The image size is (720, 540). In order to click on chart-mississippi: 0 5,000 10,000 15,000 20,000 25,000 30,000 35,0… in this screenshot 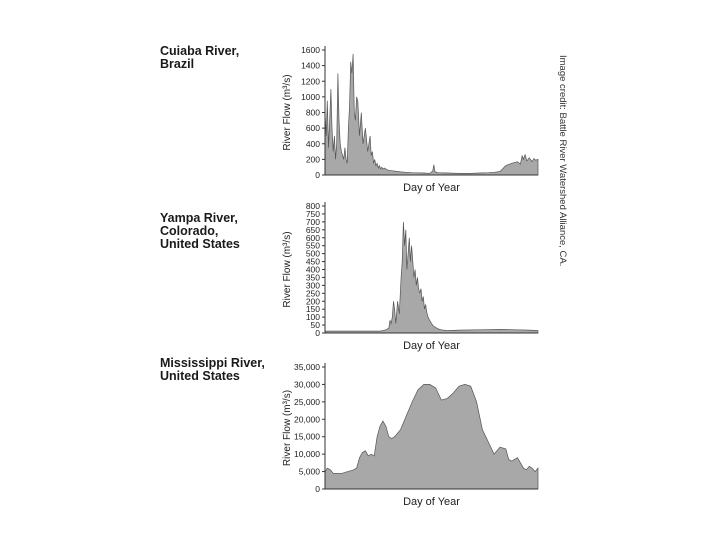, I will do `click(410, 435)`.